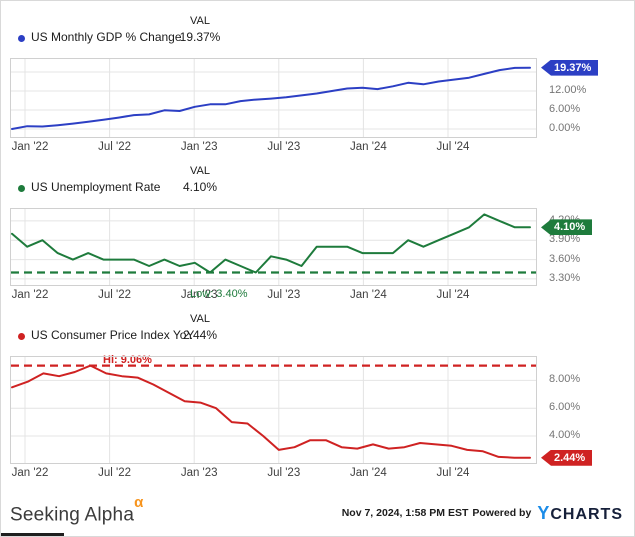 Image resolution: width=635 pixels, height=537 pixels. I want to click on line-chart-gdp, so click(273, 98).